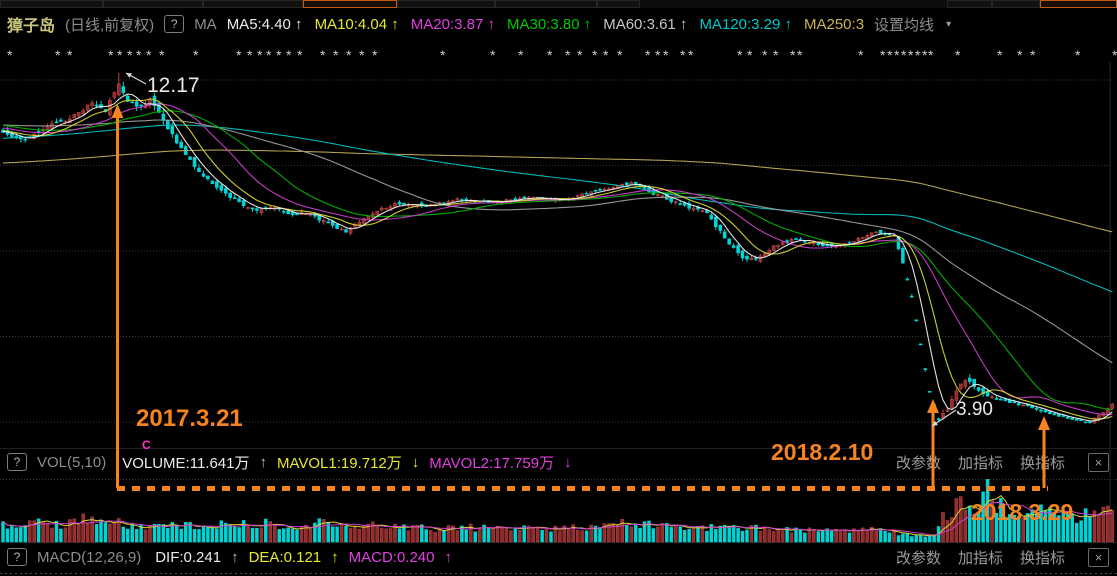  I want to click on dea-value: DEA:0.121, so click(285, 557).